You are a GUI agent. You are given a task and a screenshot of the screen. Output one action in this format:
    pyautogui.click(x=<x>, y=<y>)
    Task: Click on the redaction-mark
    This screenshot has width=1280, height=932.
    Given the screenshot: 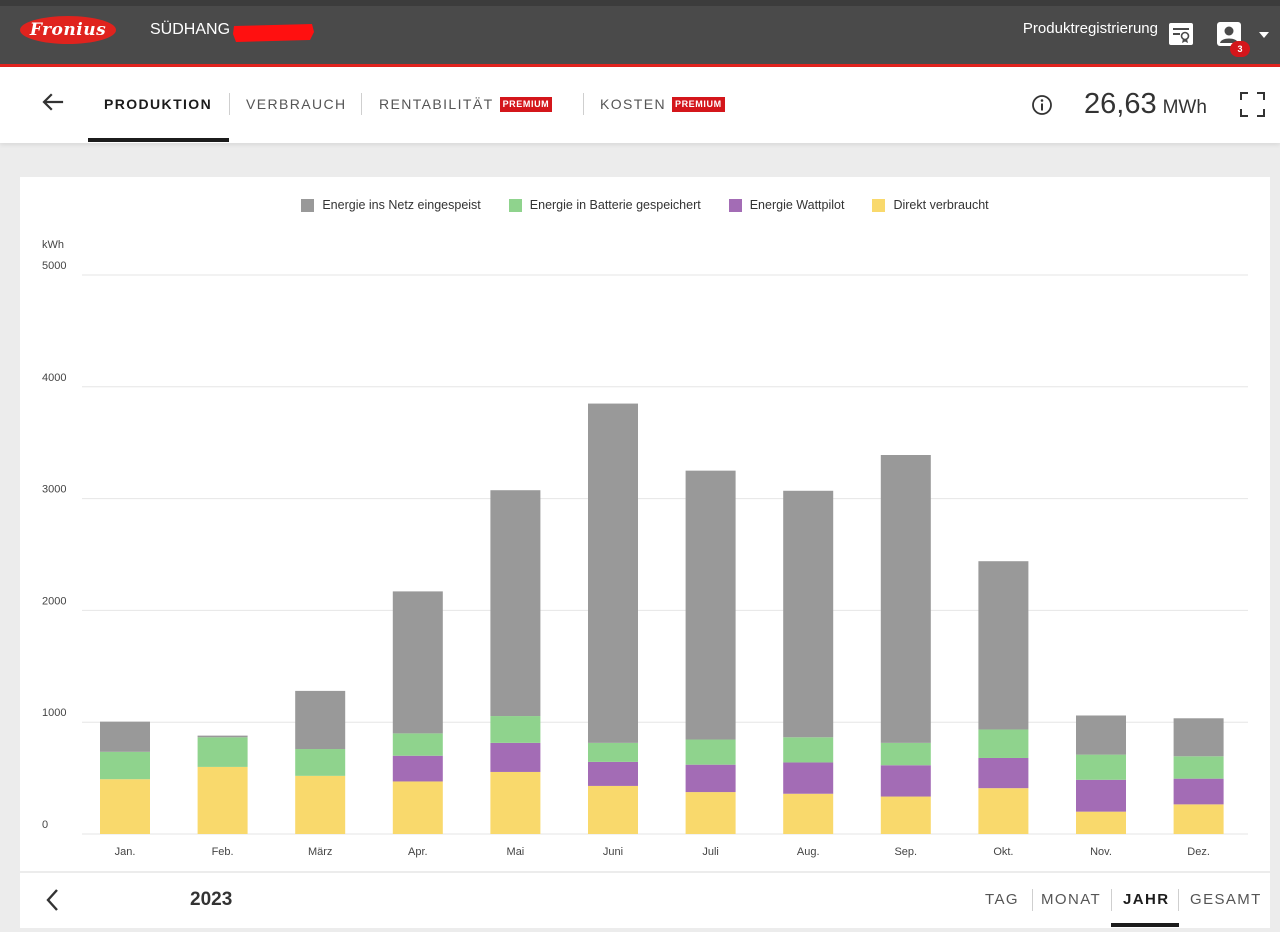 What is the action you would take?
    pyautogui.click(x=273, y=33)
    